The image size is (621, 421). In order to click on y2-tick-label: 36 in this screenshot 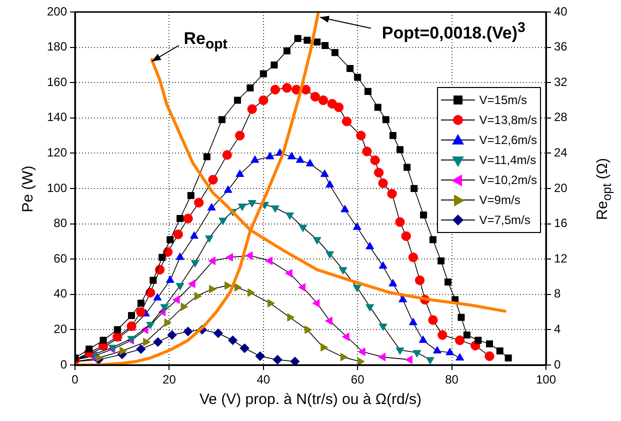, I will do `click(561, 47)`.